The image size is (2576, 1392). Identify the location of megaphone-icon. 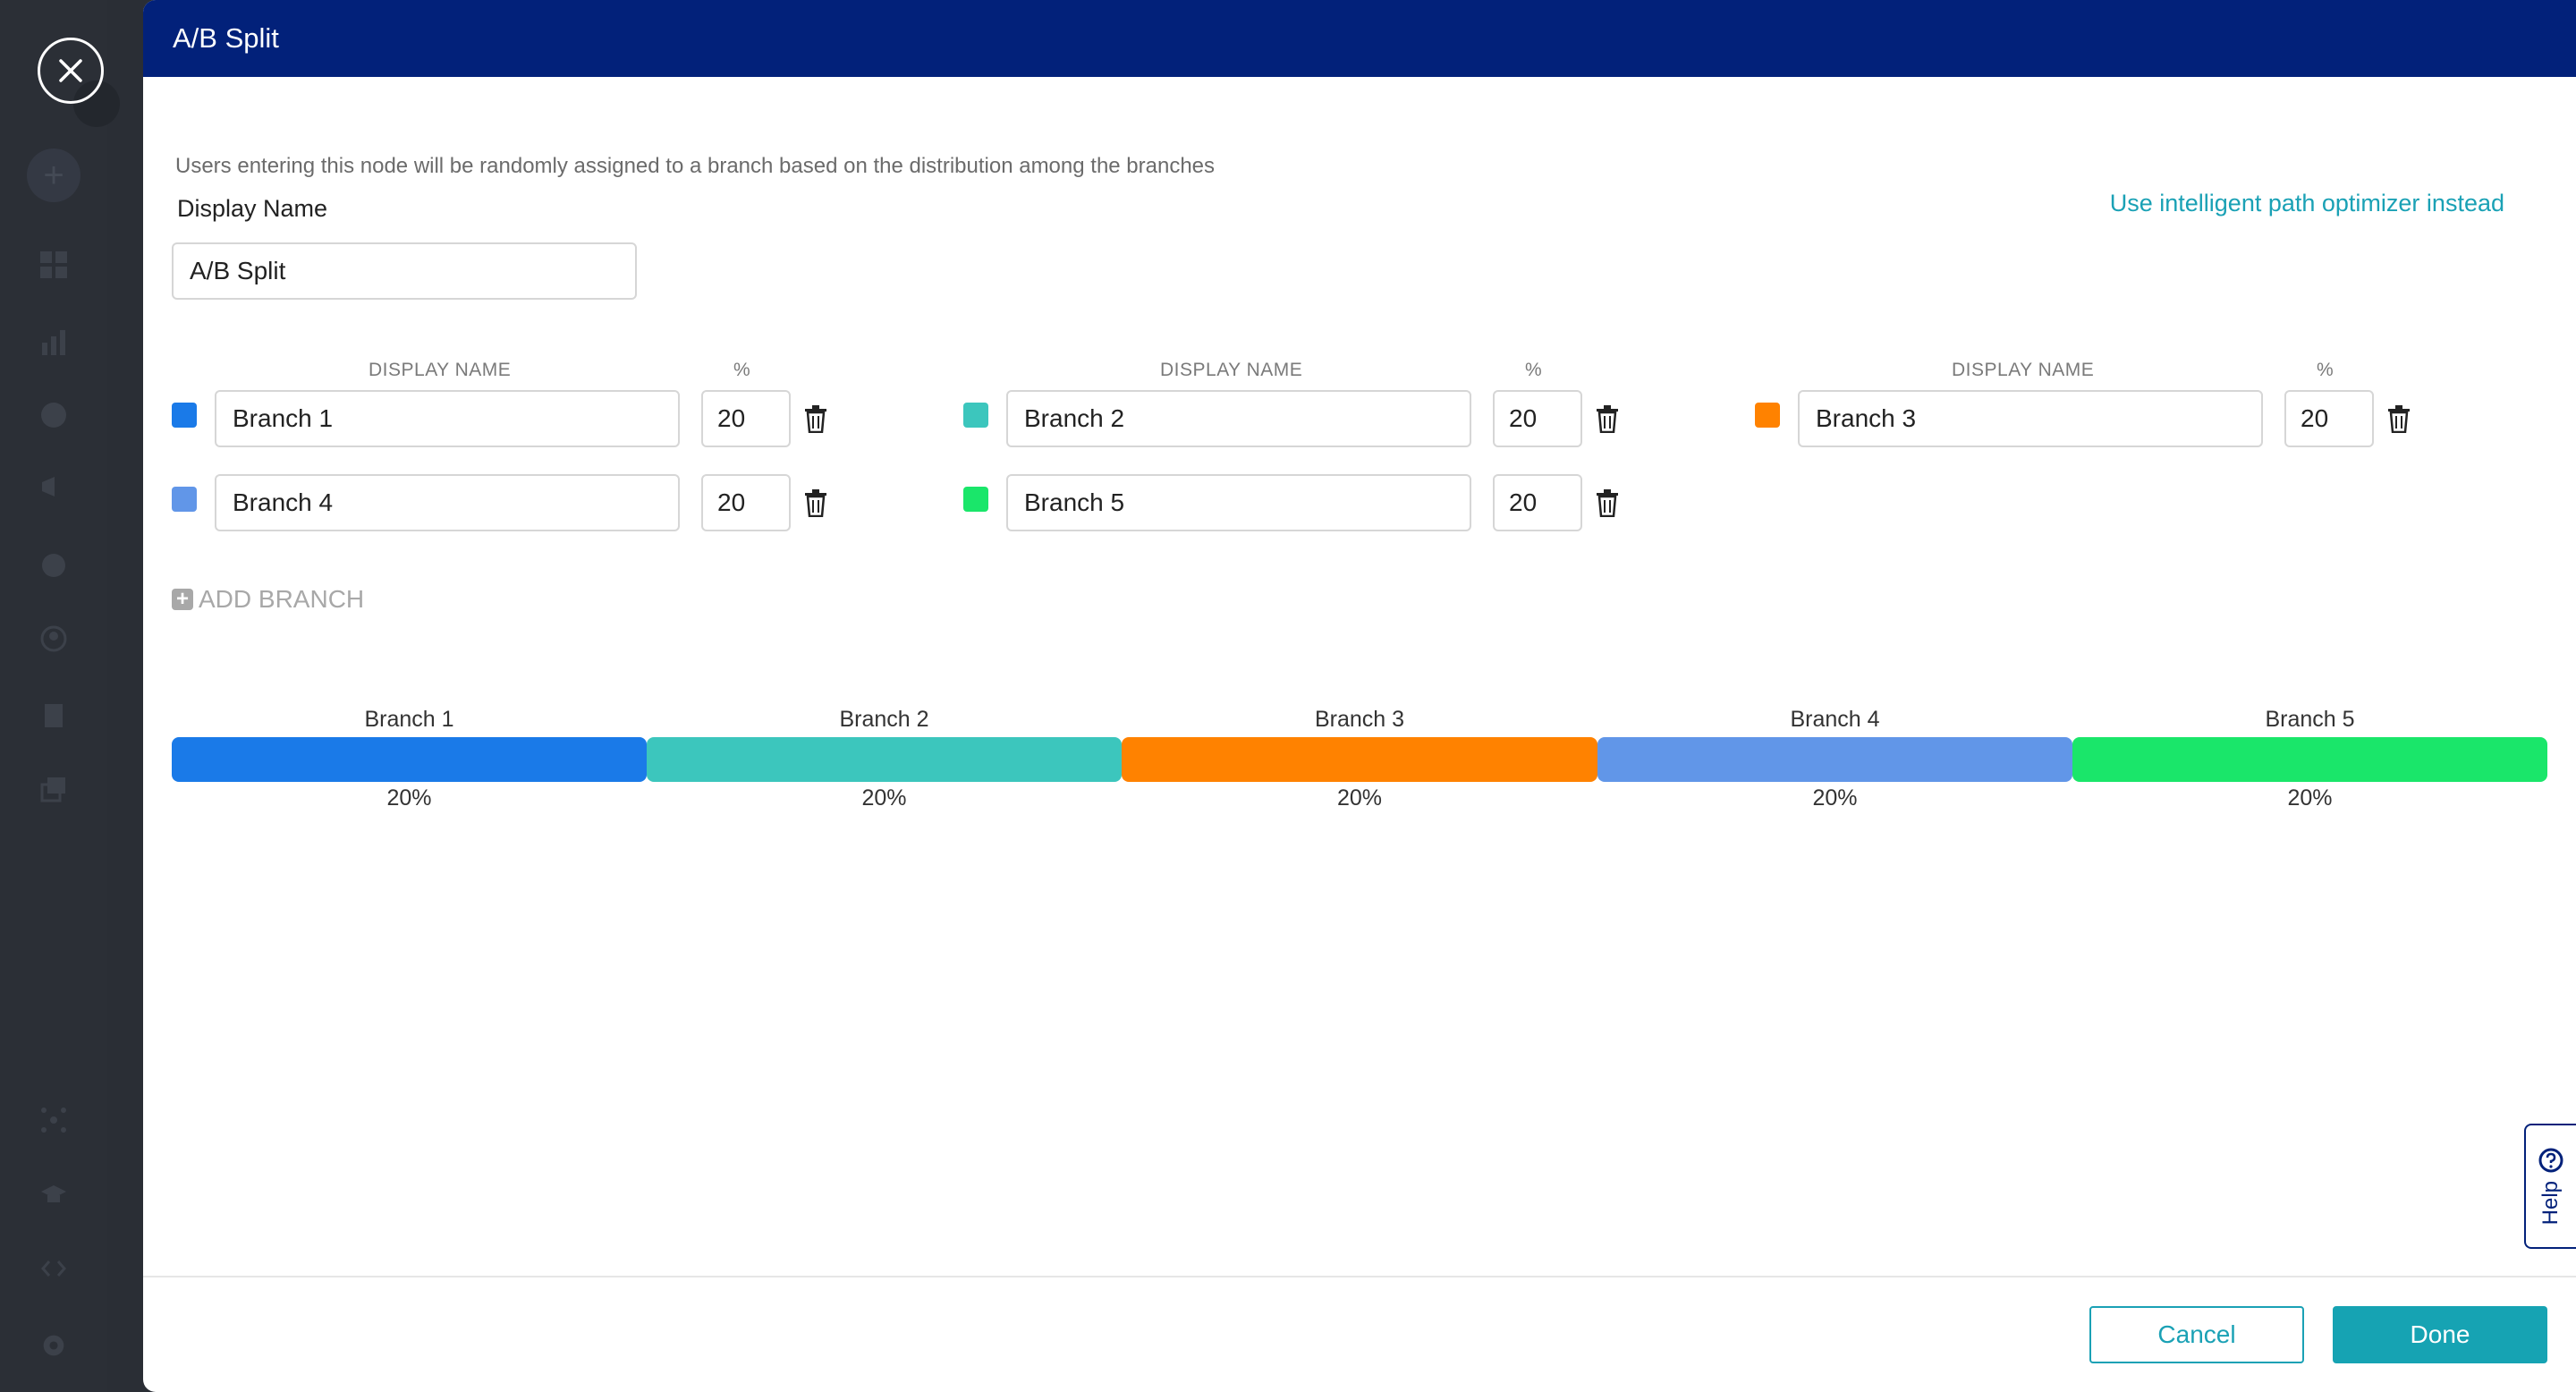
(54, 487).